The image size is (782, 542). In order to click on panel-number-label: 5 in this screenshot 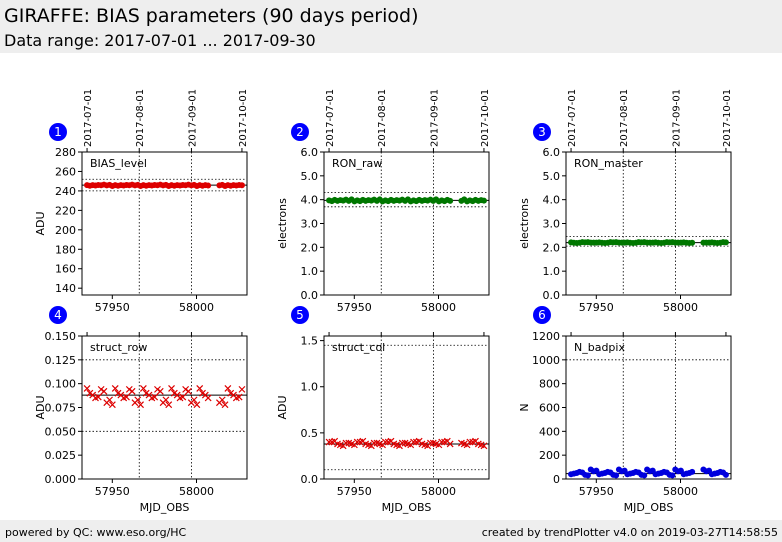, I will do `click(300, 315)`.